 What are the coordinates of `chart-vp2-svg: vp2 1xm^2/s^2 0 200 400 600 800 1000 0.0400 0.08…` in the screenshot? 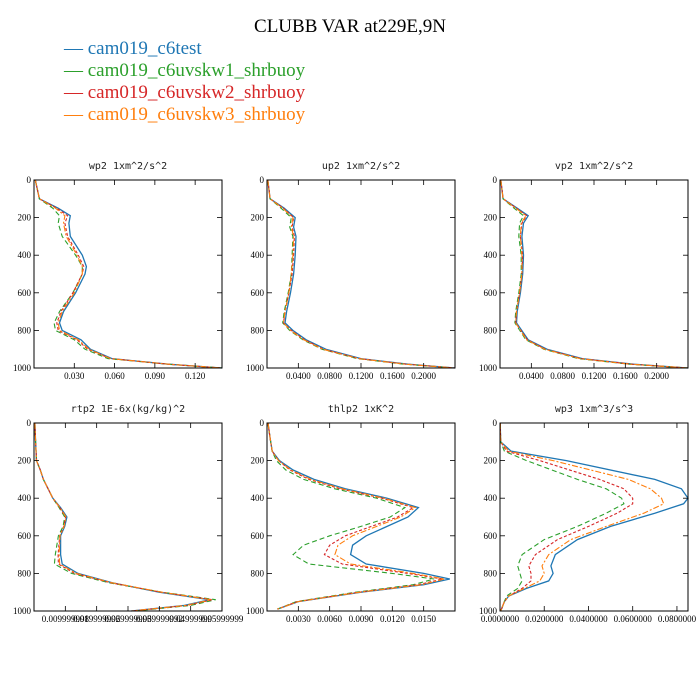 It's located at (584, 271).